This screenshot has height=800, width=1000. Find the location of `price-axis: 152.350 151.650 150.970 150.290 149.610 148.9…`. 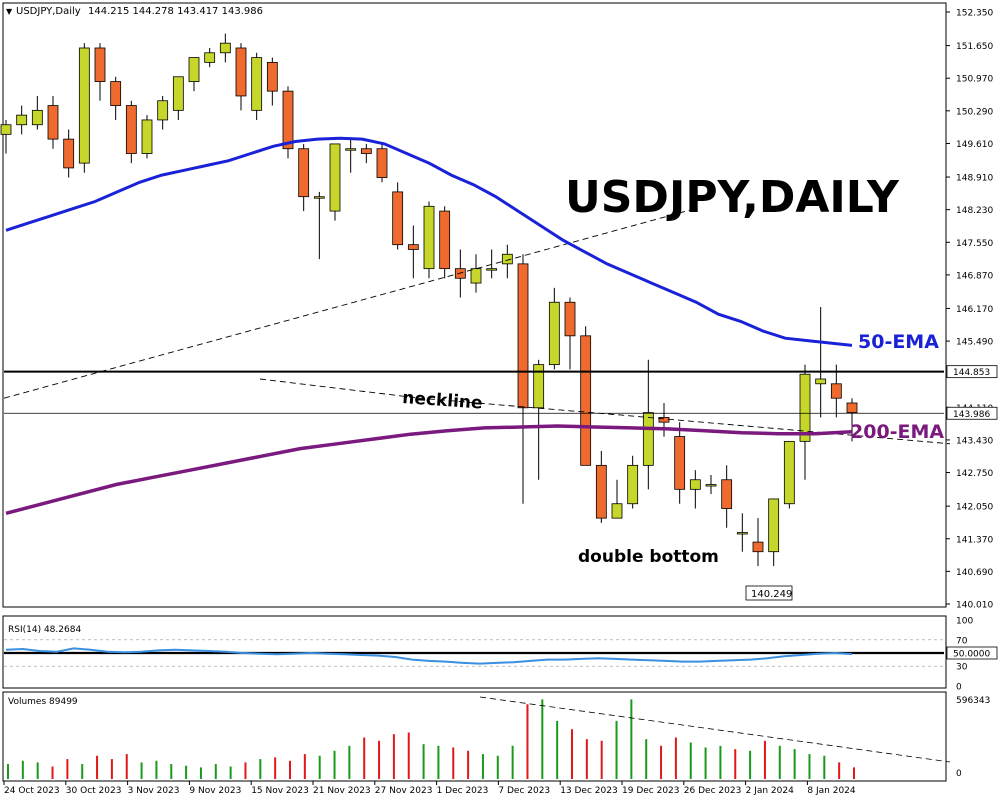

price-axis: 152.350 151.650 150.970 150.290 149.610 148.9… is located at coordinates (972, 310).